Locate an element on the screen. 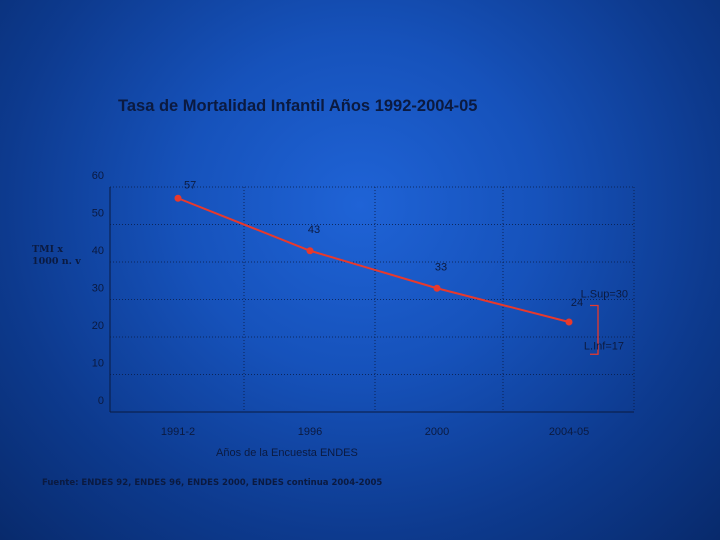 This screenshot has height=540, width=720. x-axis-label: Años de la Encuesta ENDES is located at coordinates (287, 453).